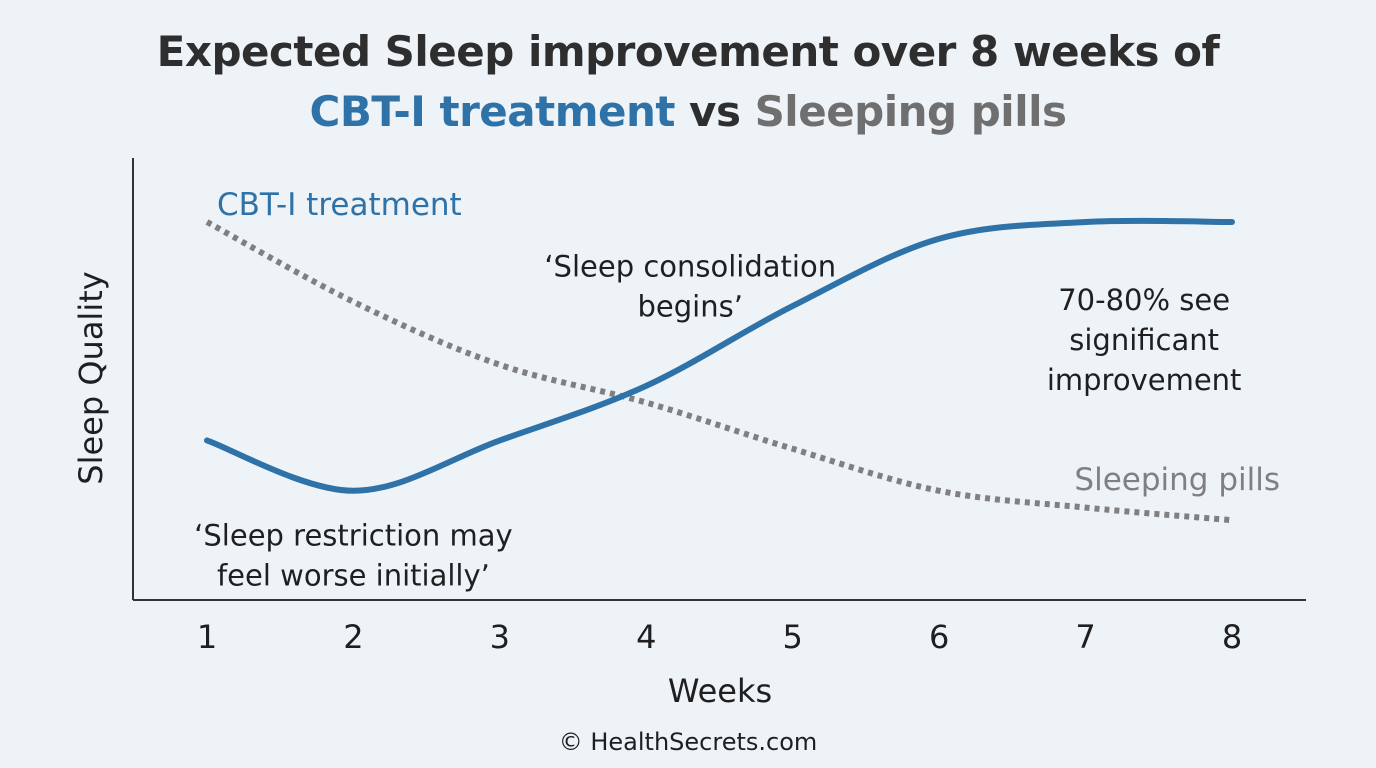 The width and height of the screenshot is (1376, 768). What do you see at coordinates (1144, 340) in the screenshot?
I see `annotation-significant-improvement-line-2: significant` at bounding box center [1144, 340].